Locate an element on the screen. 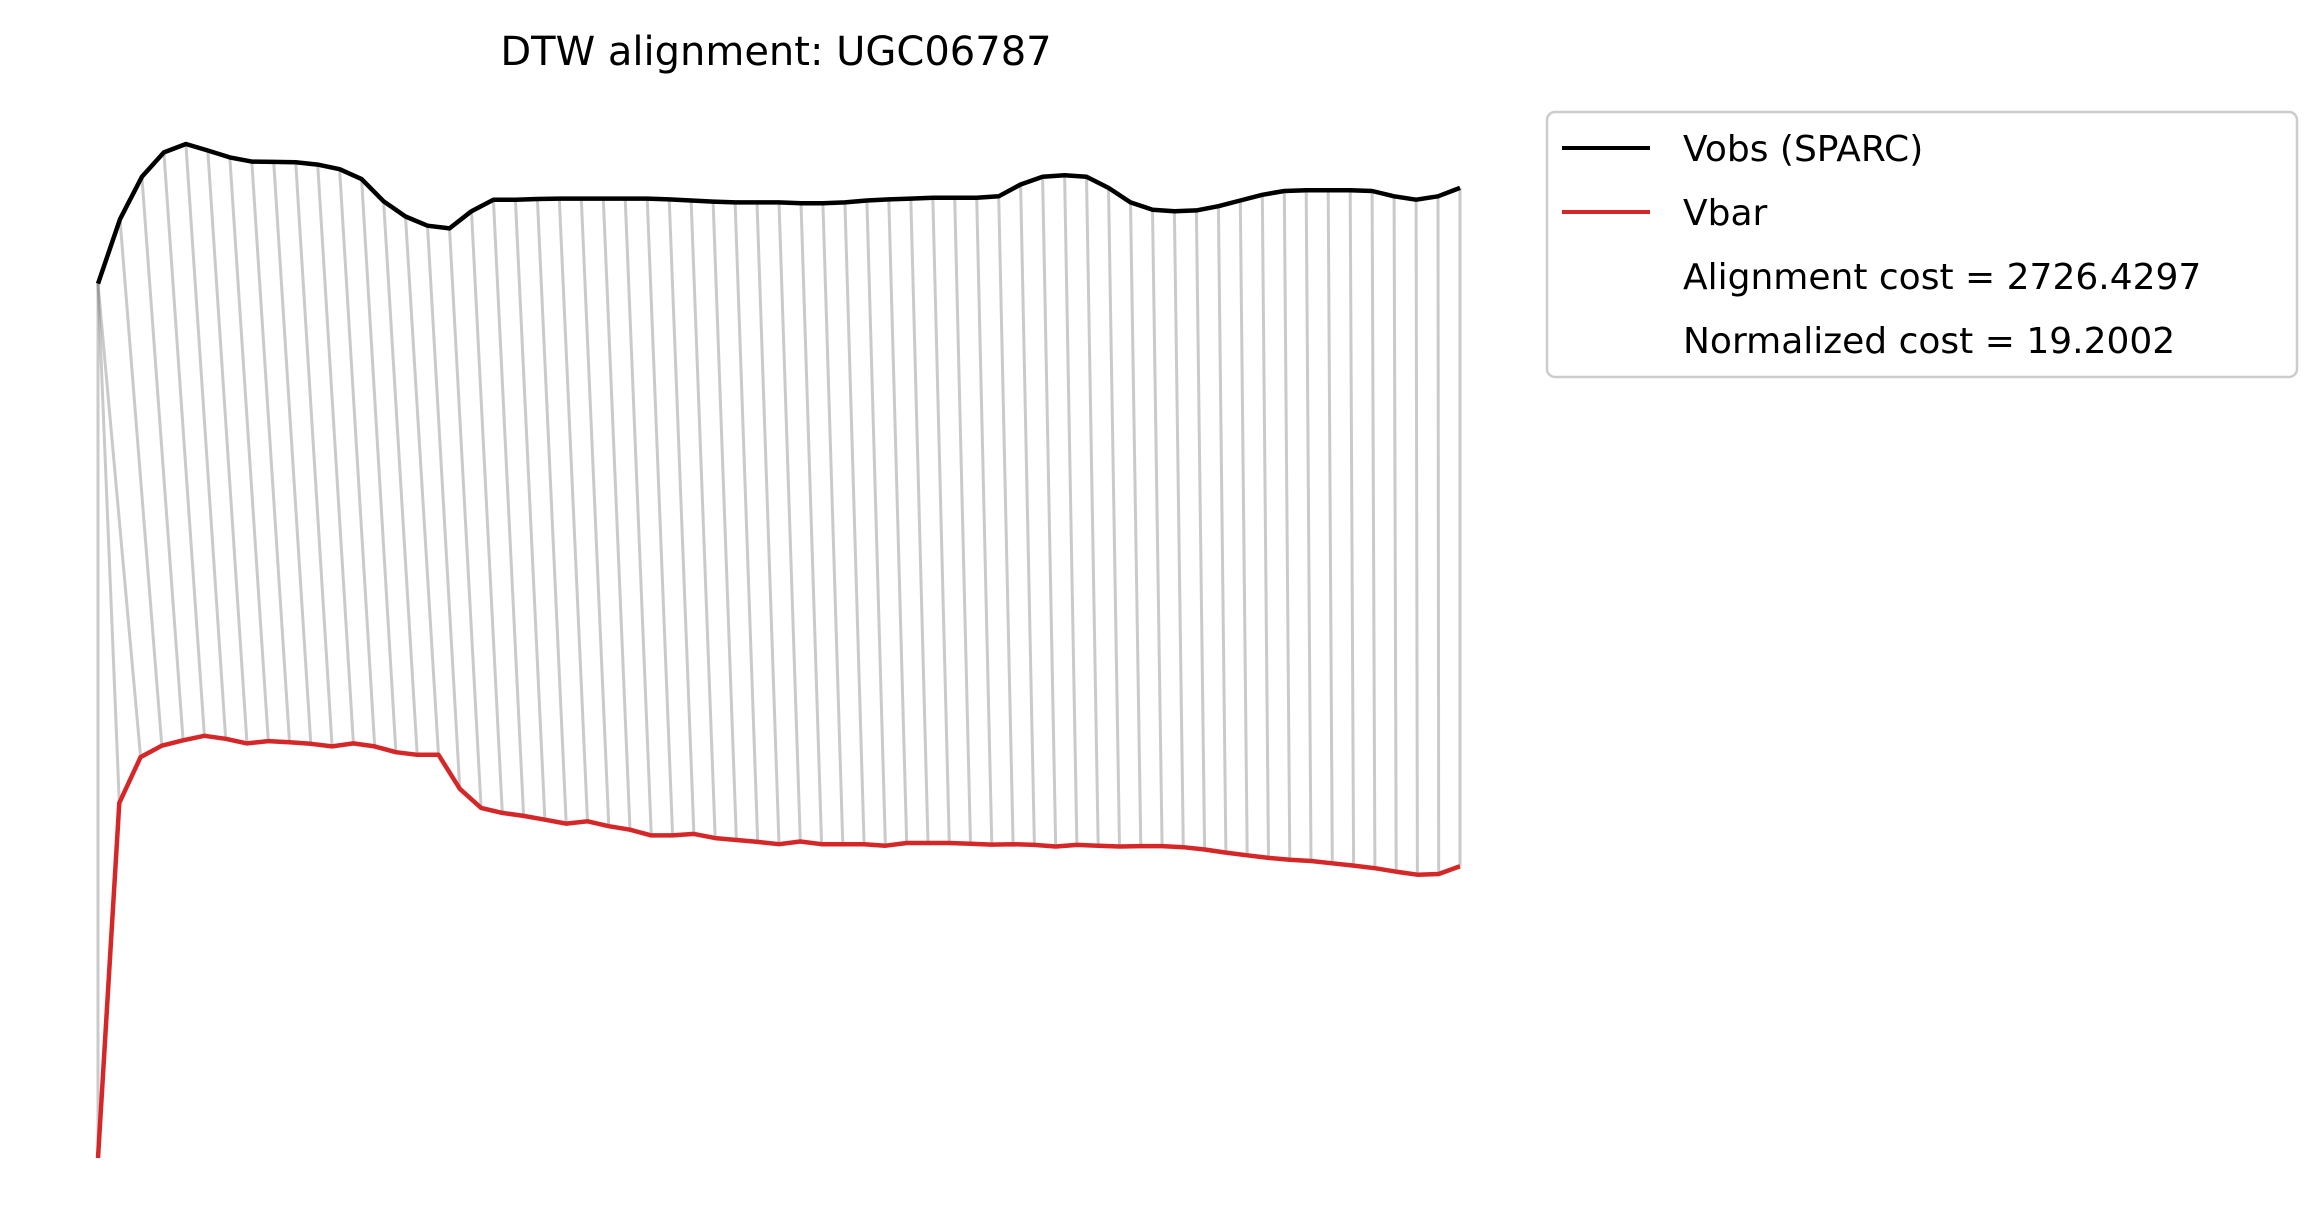 The height and width of the screenshot is (1231, 2317). legend-label-vbar: Vbar is located at coordinates (1725, 213).